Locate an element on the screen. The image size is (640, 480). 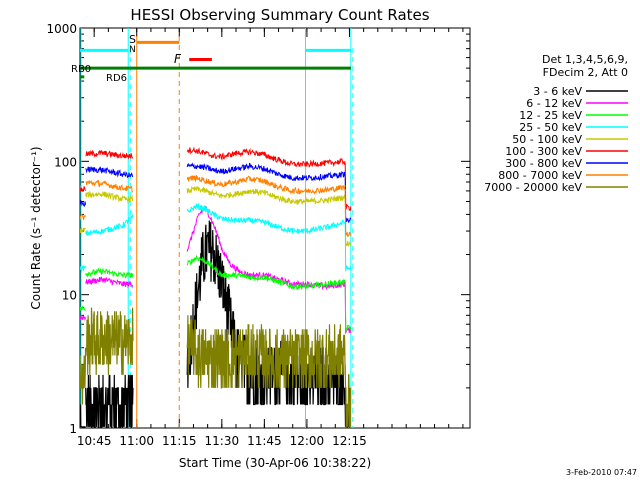
series-line-100-300-kev is located at coordinates (216, 179).